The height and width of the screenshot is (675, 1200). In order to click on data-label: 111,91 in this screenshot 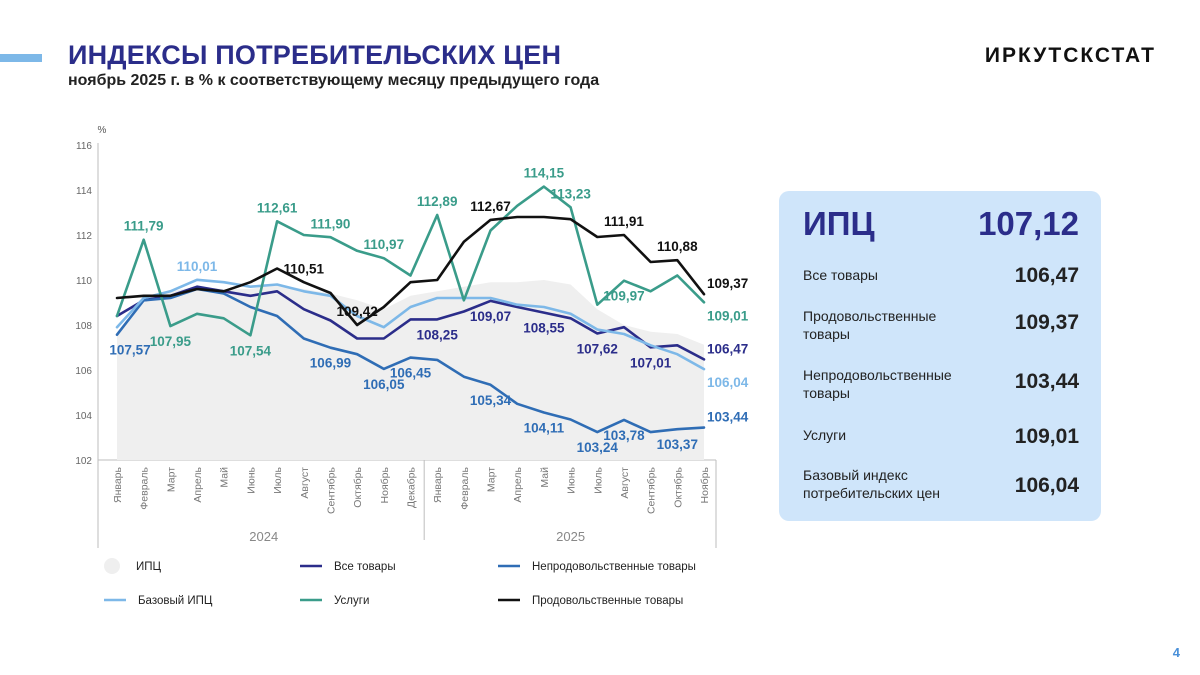, I will do `click(624, 221)`.